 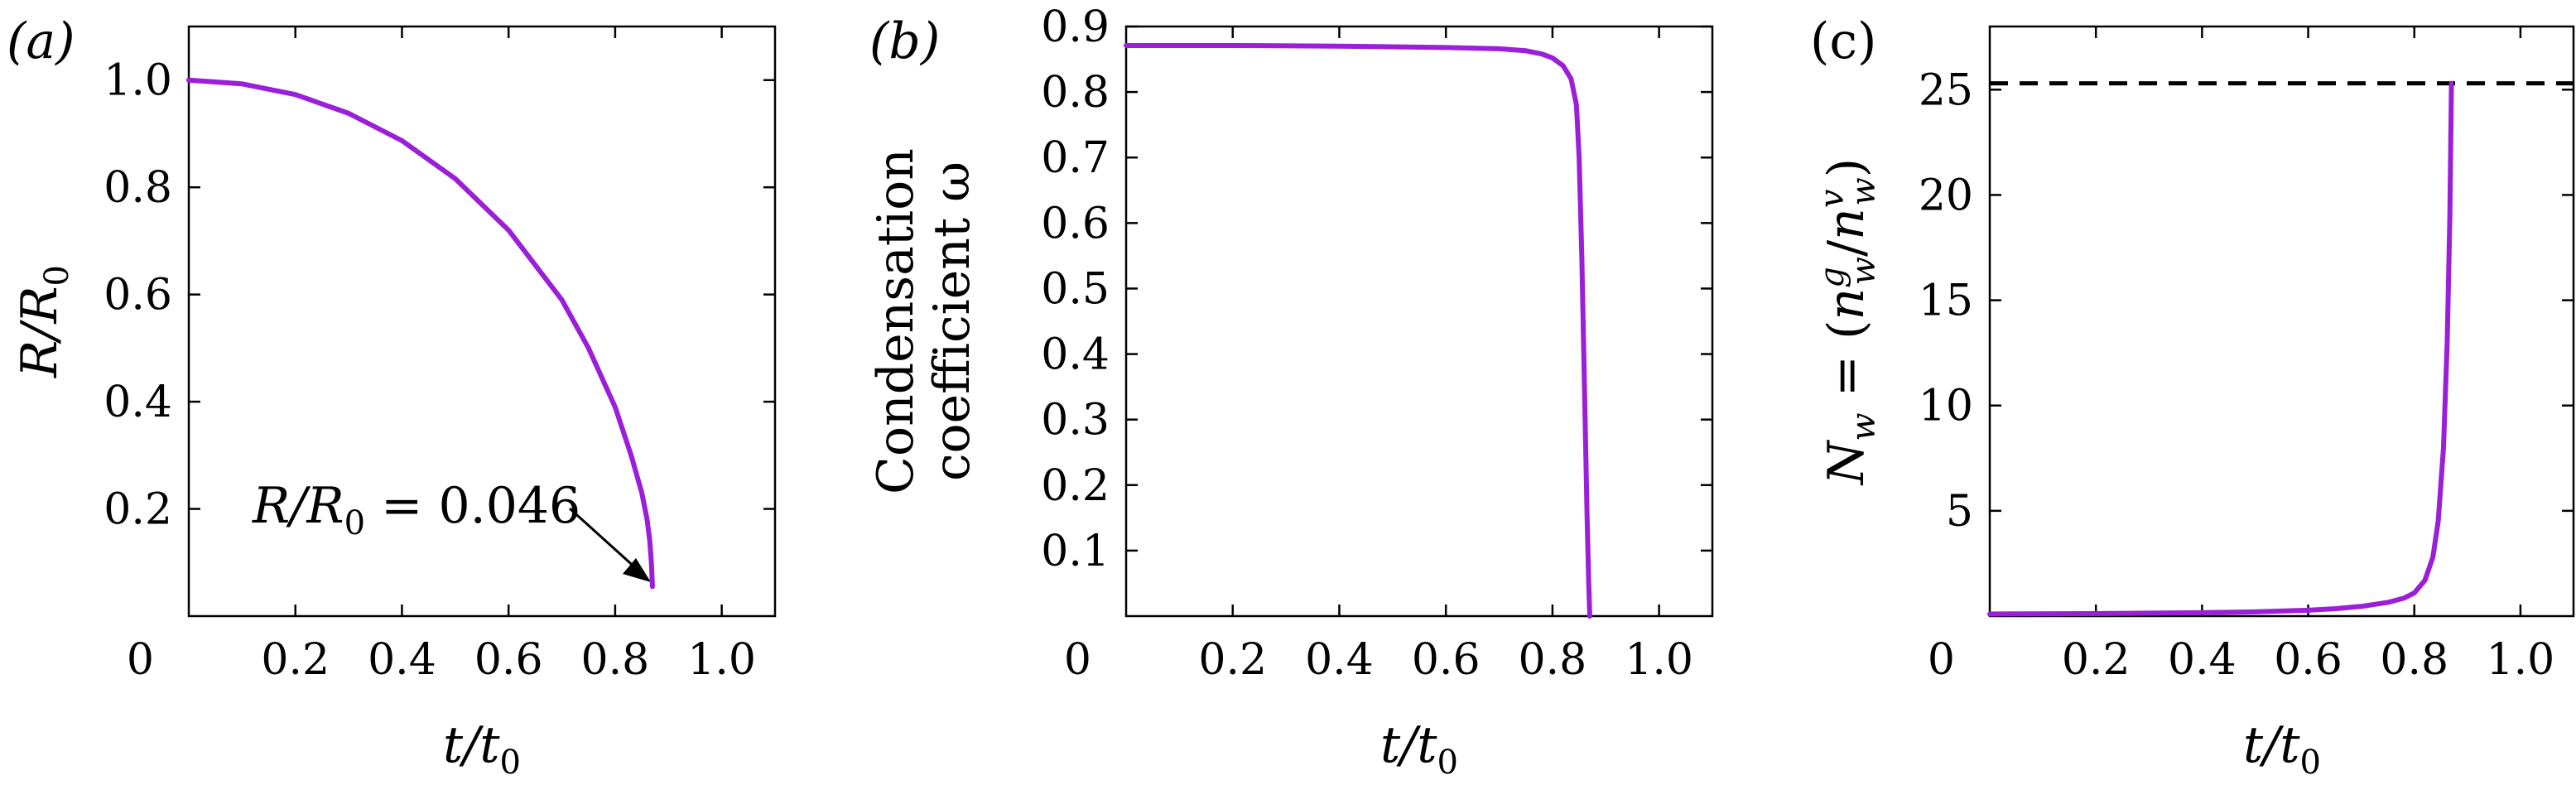 What do you see at coordinates (904, 41) in the screenshot?
I see `panel-b-label: (b)` at bounding box center [904, 41].